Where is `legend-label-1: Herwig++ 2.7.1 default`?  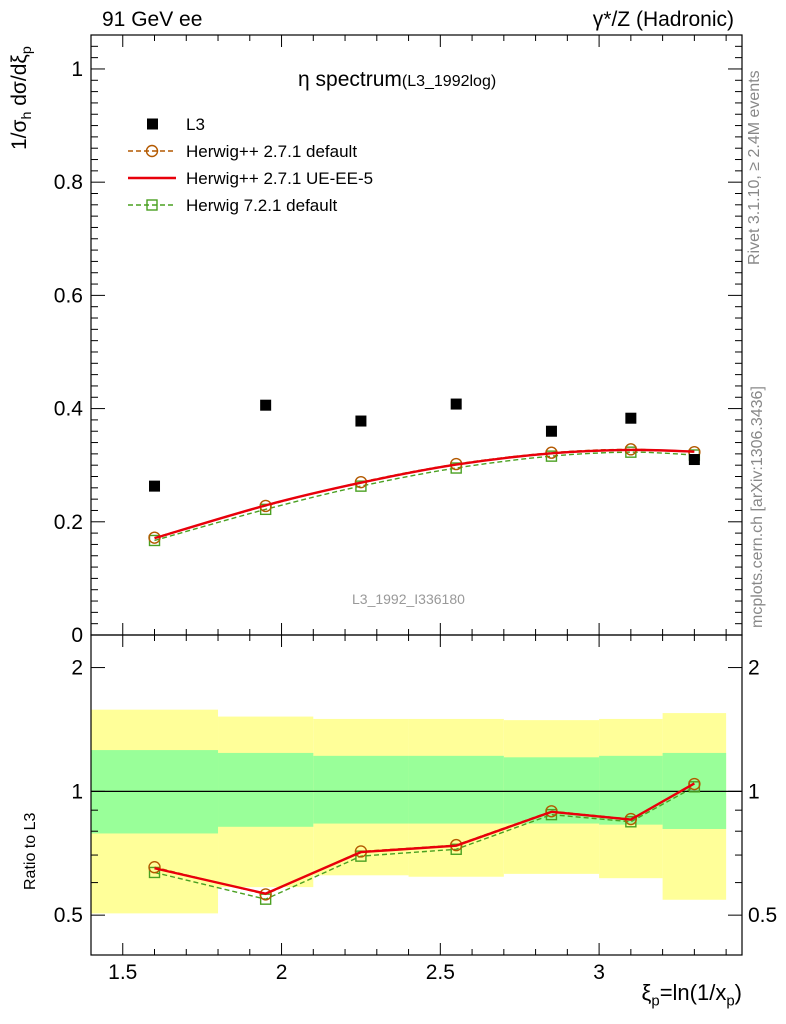
legend-label-1: Herwig++ 2.7.1 default is located at coordinates (271, 151).